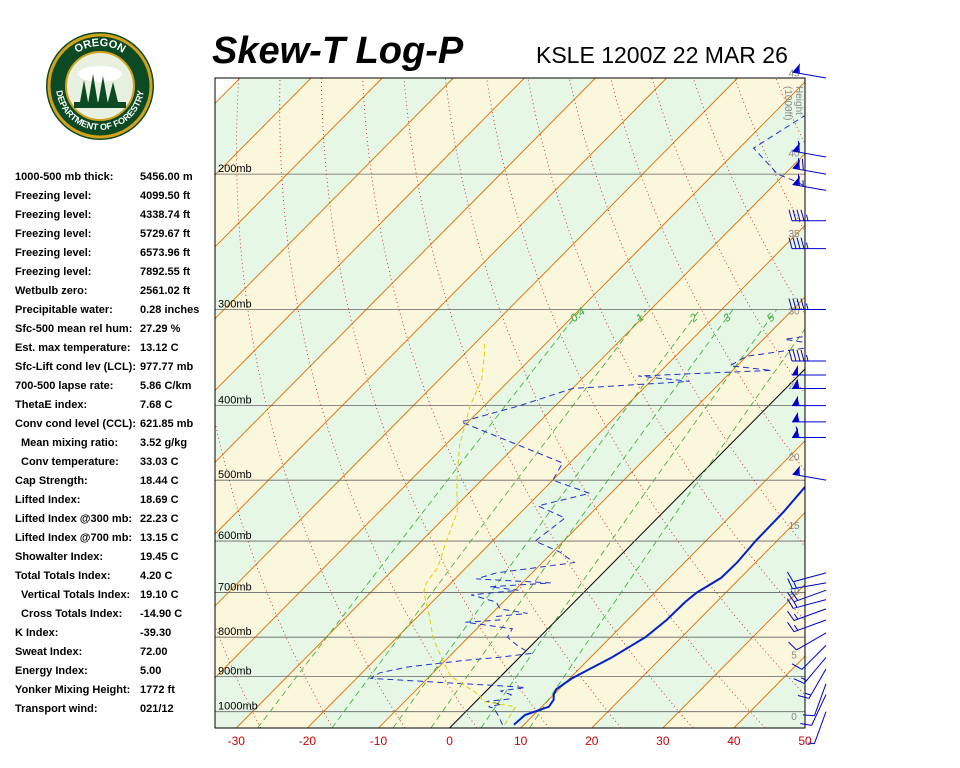 This screenshot has width=960, height=768. I want to click on index-row: Showalter Index: 19.45 C, so click(117, 557).